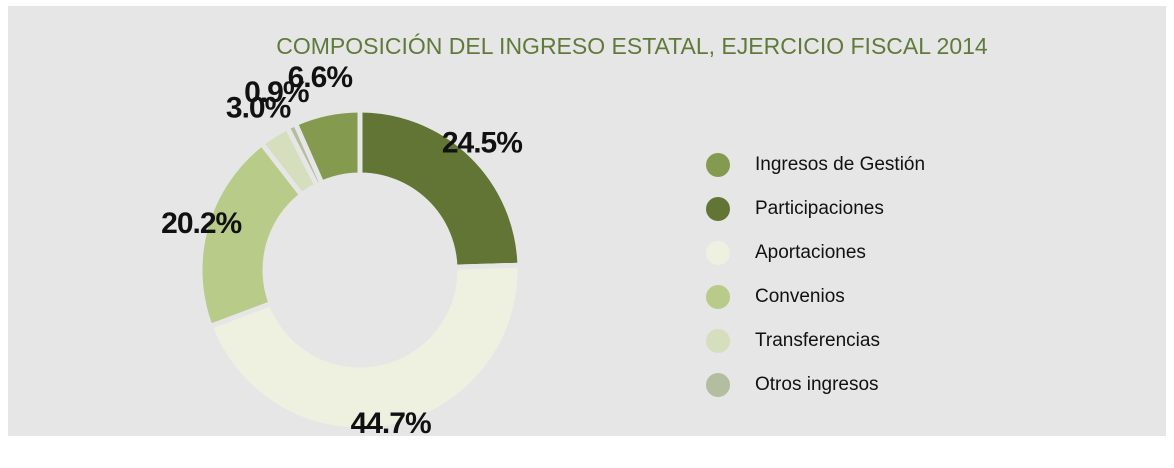 The width and height of the screenshot is (1174, 468). What do you see at coordinates (276, 92) in the screenshot?
I see `data-label: 0.9%` at bounding box center [276, 92].